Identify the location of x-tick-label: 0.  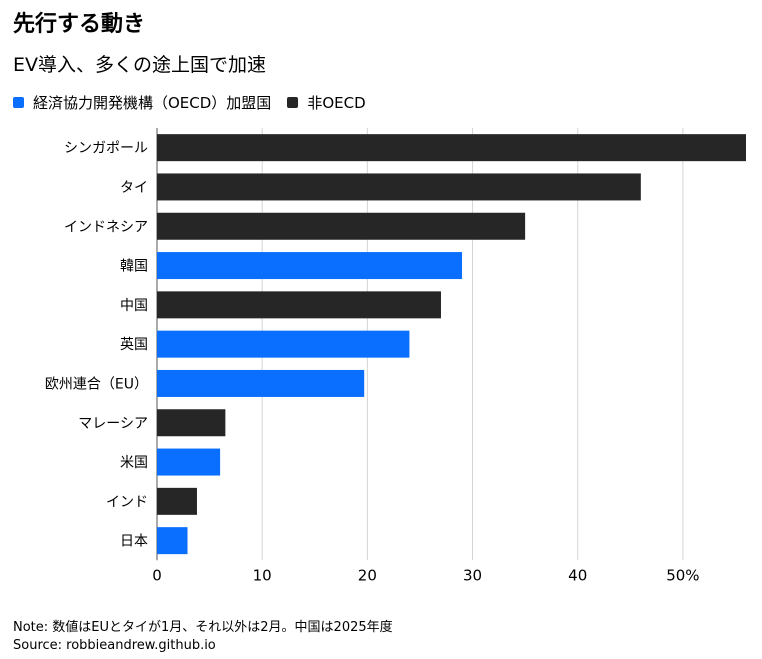
(157, 575).